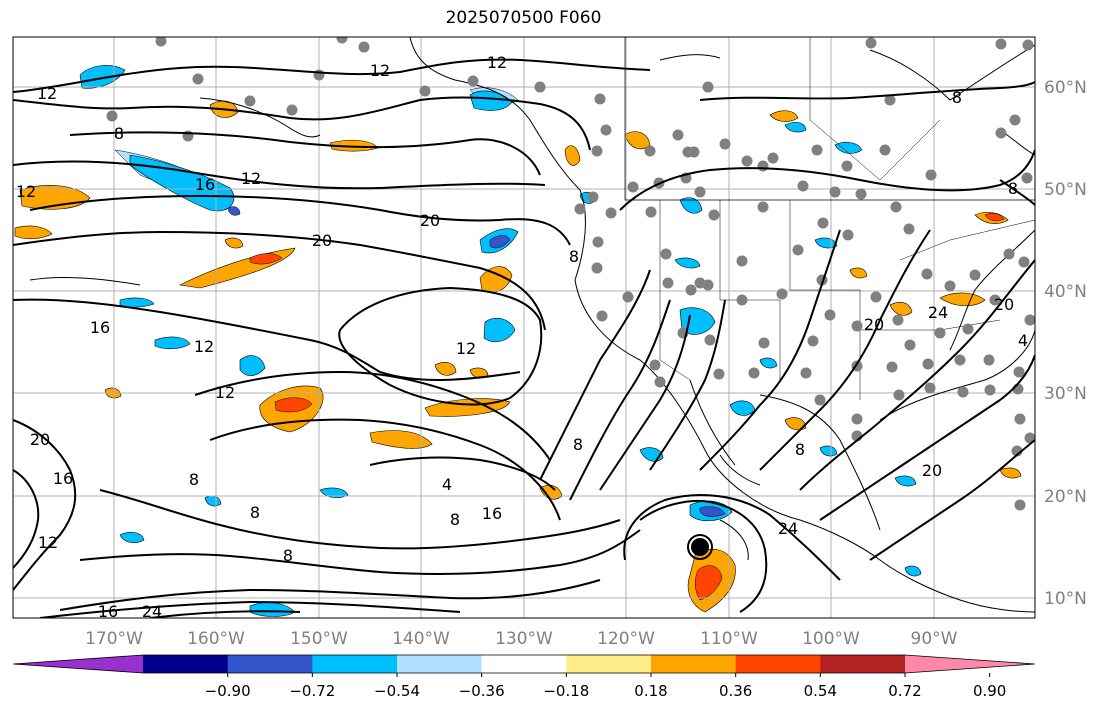  I want to click on colorbar-tick-label: −0.90, so click(228, 691).